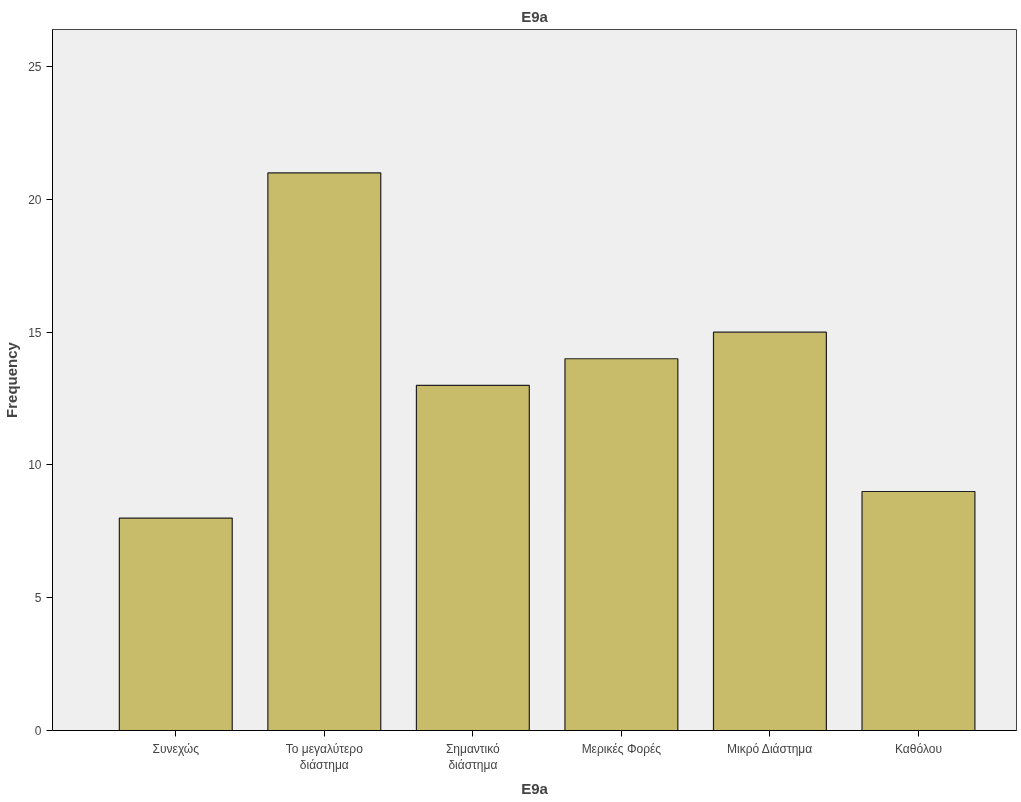 This screenshot has width=1021, height=802. What do you see at coordinates (918, 748) in the screenshot?
I see `x-tick-label: Καθόλου` at bounding box center [918, 748].